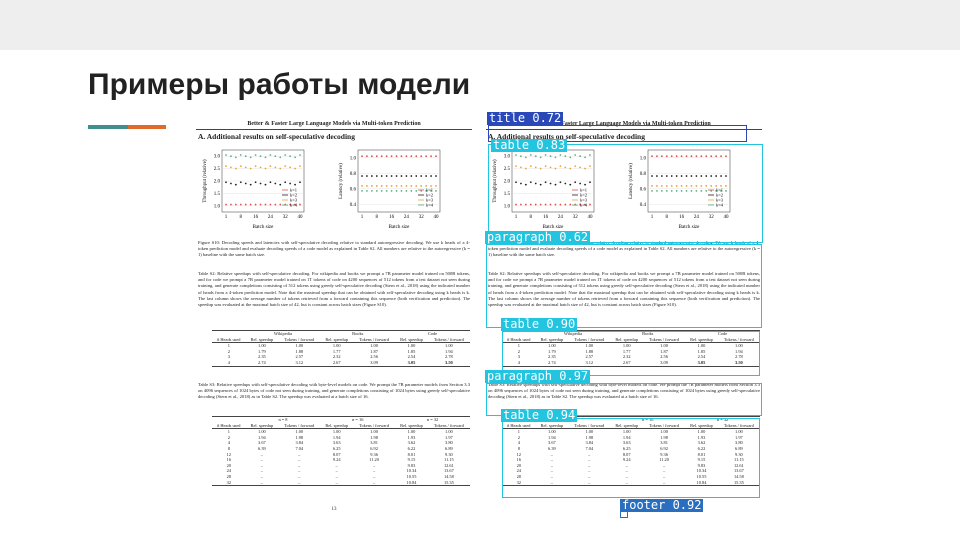 This screenshot has width=960, height=540. Describe the element at coordinates (507, 157) in the screenshot. I see `y-tick-label: 3.0` at that location.